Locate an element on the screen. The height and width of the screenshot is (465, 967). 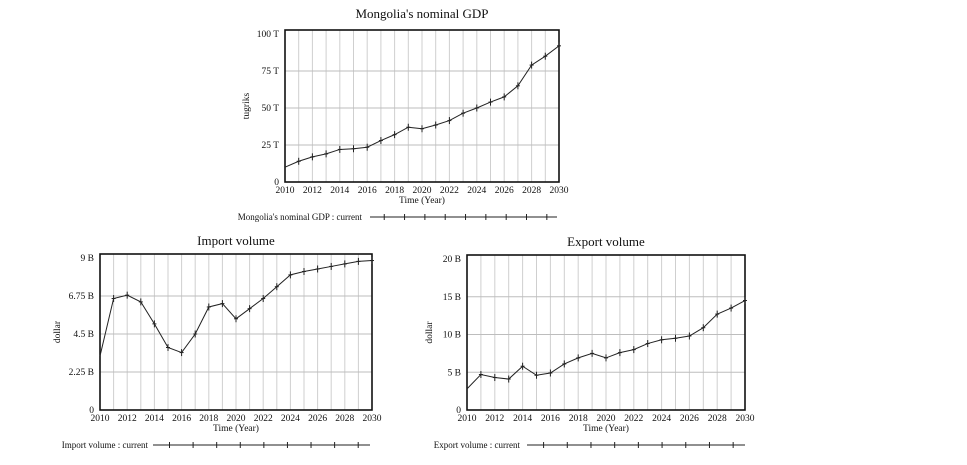
export-ytick-label: 0 is located at coordinates (458, 411).